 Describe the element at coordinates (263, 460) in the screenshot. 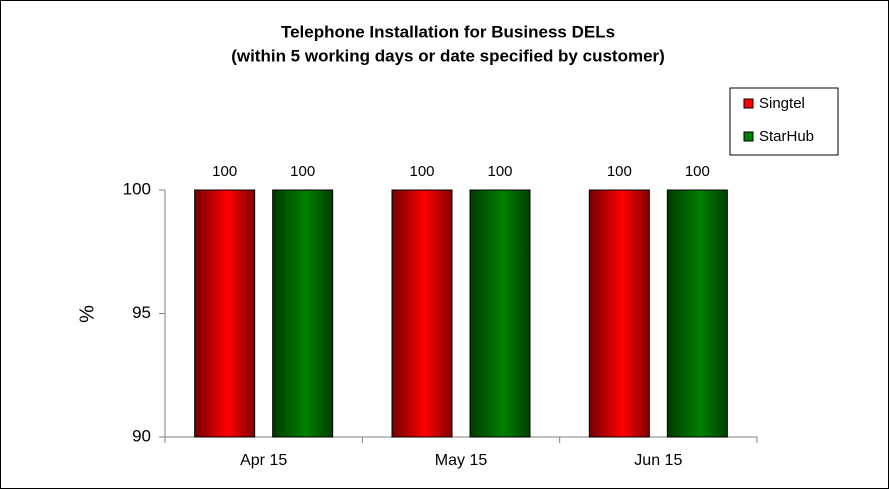

I see `x-tick-label: Apr 15` at that location.